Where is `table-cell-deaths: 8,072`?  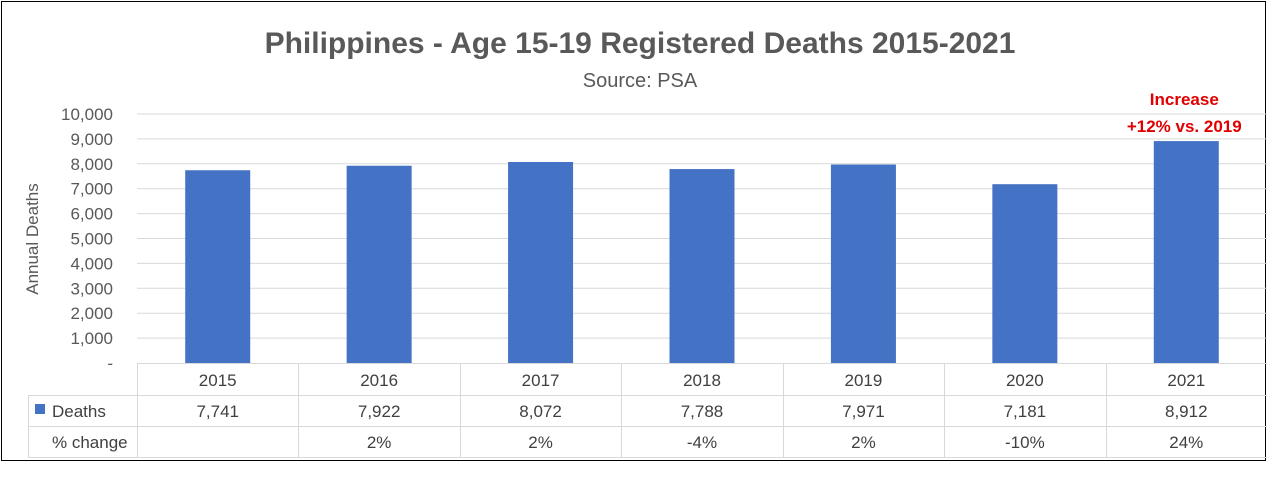
table-cell-deaths: 8,072 is located at coordinates (540, 411).